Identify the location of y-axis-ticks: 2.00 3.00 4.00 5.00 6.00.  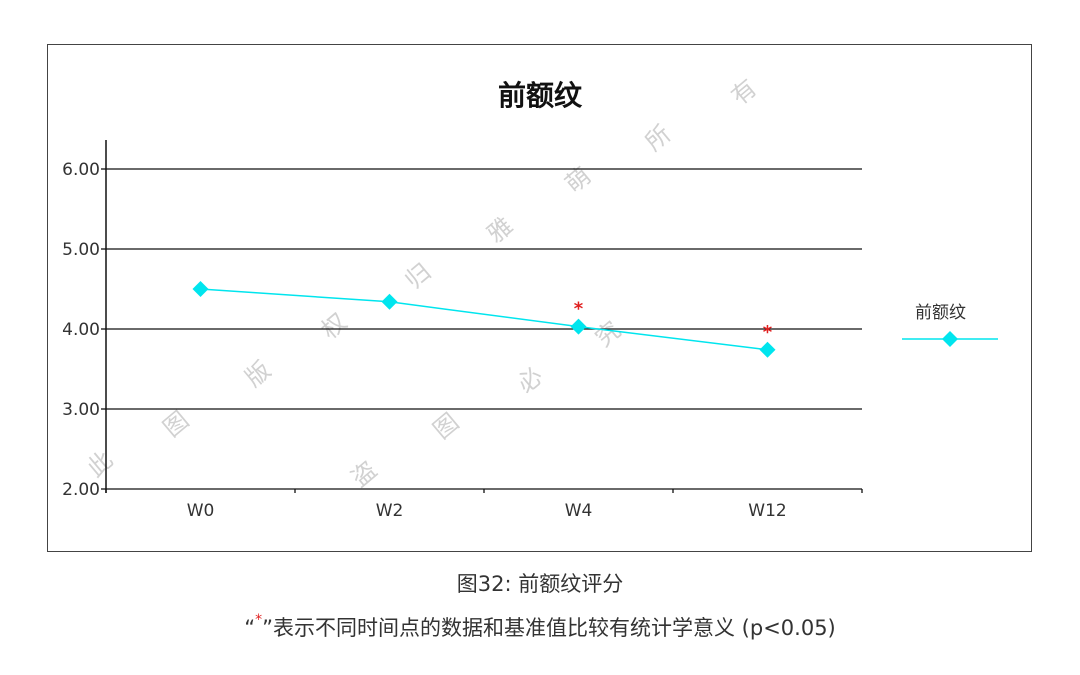
(84, 330).